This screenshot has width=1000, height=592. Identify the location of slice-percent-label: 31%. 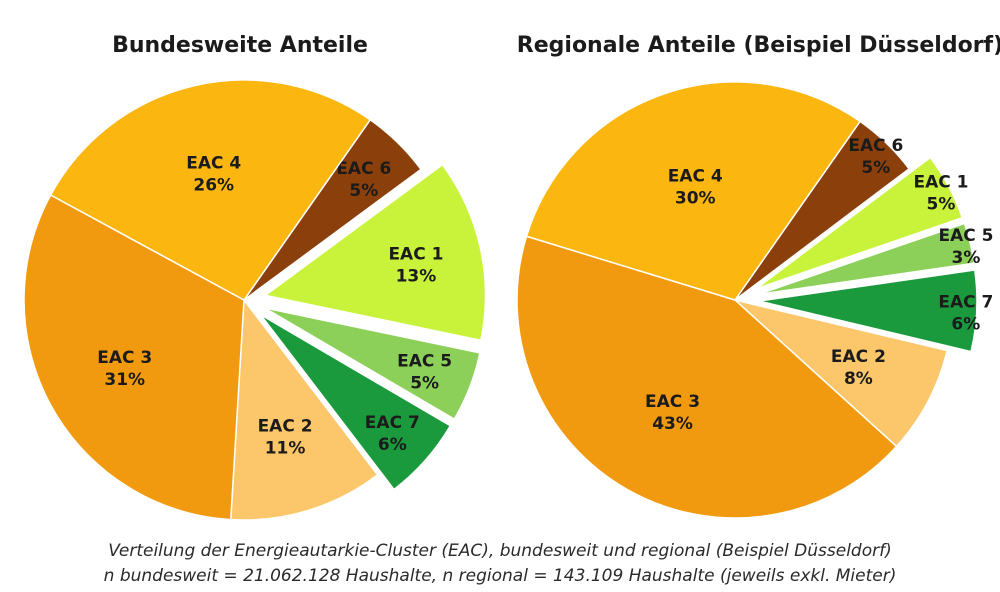
(124, 380).